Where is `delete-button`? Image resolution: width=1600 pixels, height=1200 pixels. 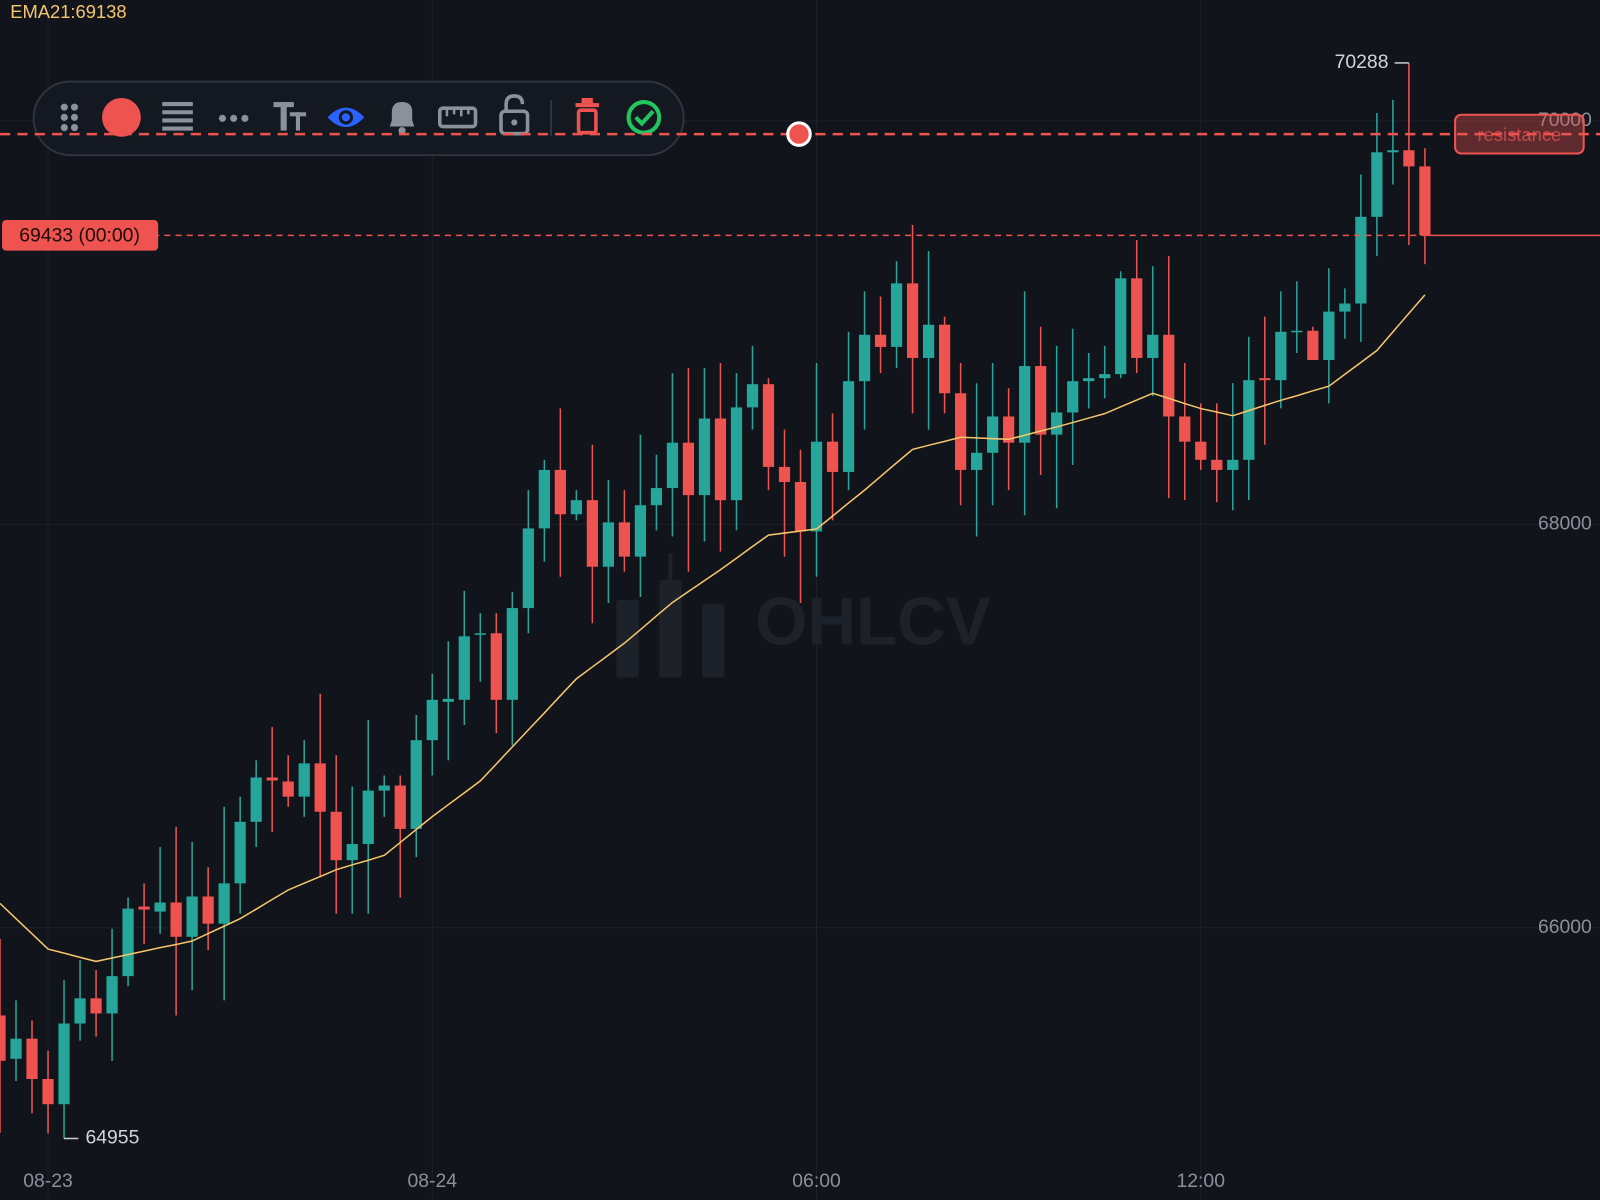
delete-button is located at coordinates (587, 116).